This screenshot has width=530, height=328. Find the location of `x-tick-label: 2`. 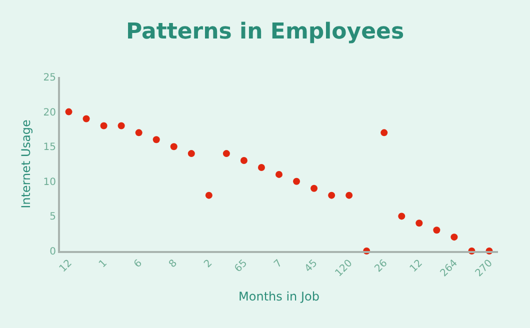

x-tick-label: 2 is located at coordinates (208, 264).